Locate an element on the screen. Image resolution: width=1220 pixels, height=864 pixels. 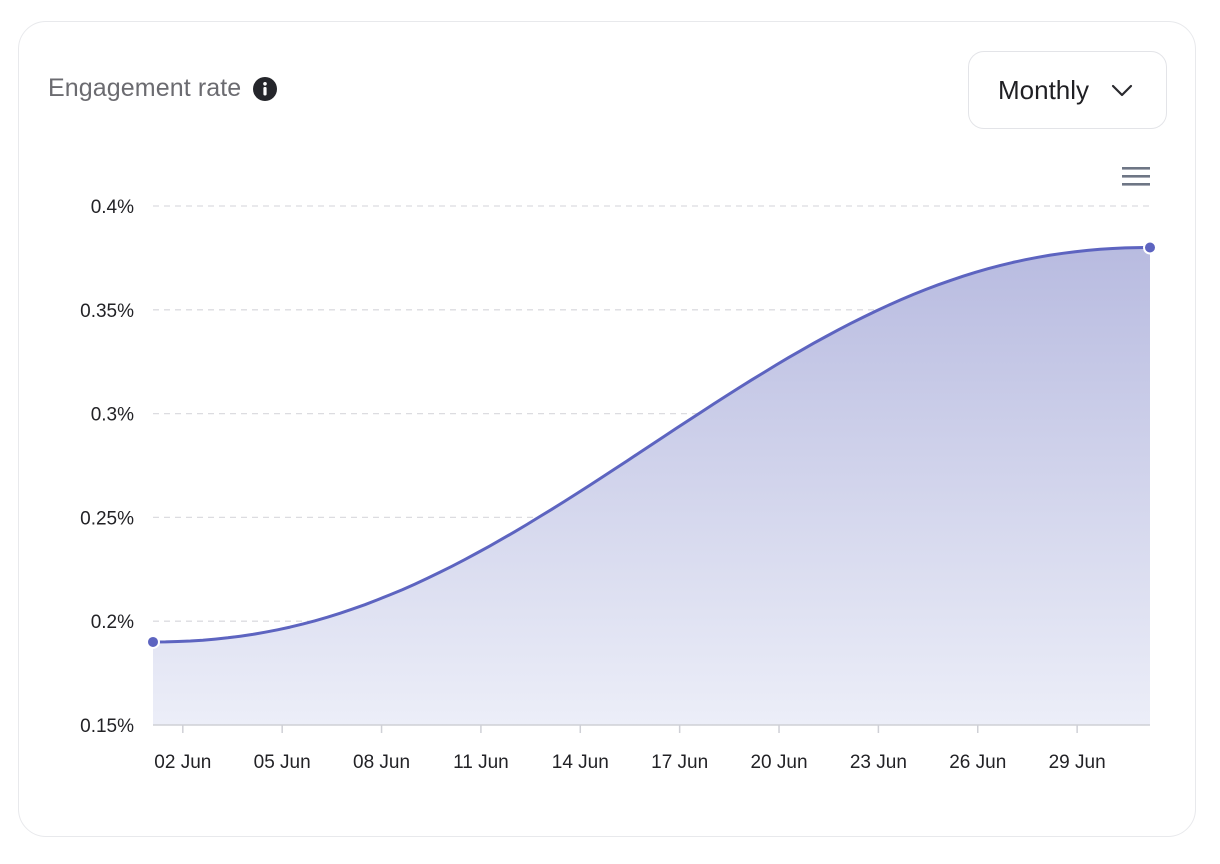
y-tick-label: 0.35% is located at coordinates (107, 311).